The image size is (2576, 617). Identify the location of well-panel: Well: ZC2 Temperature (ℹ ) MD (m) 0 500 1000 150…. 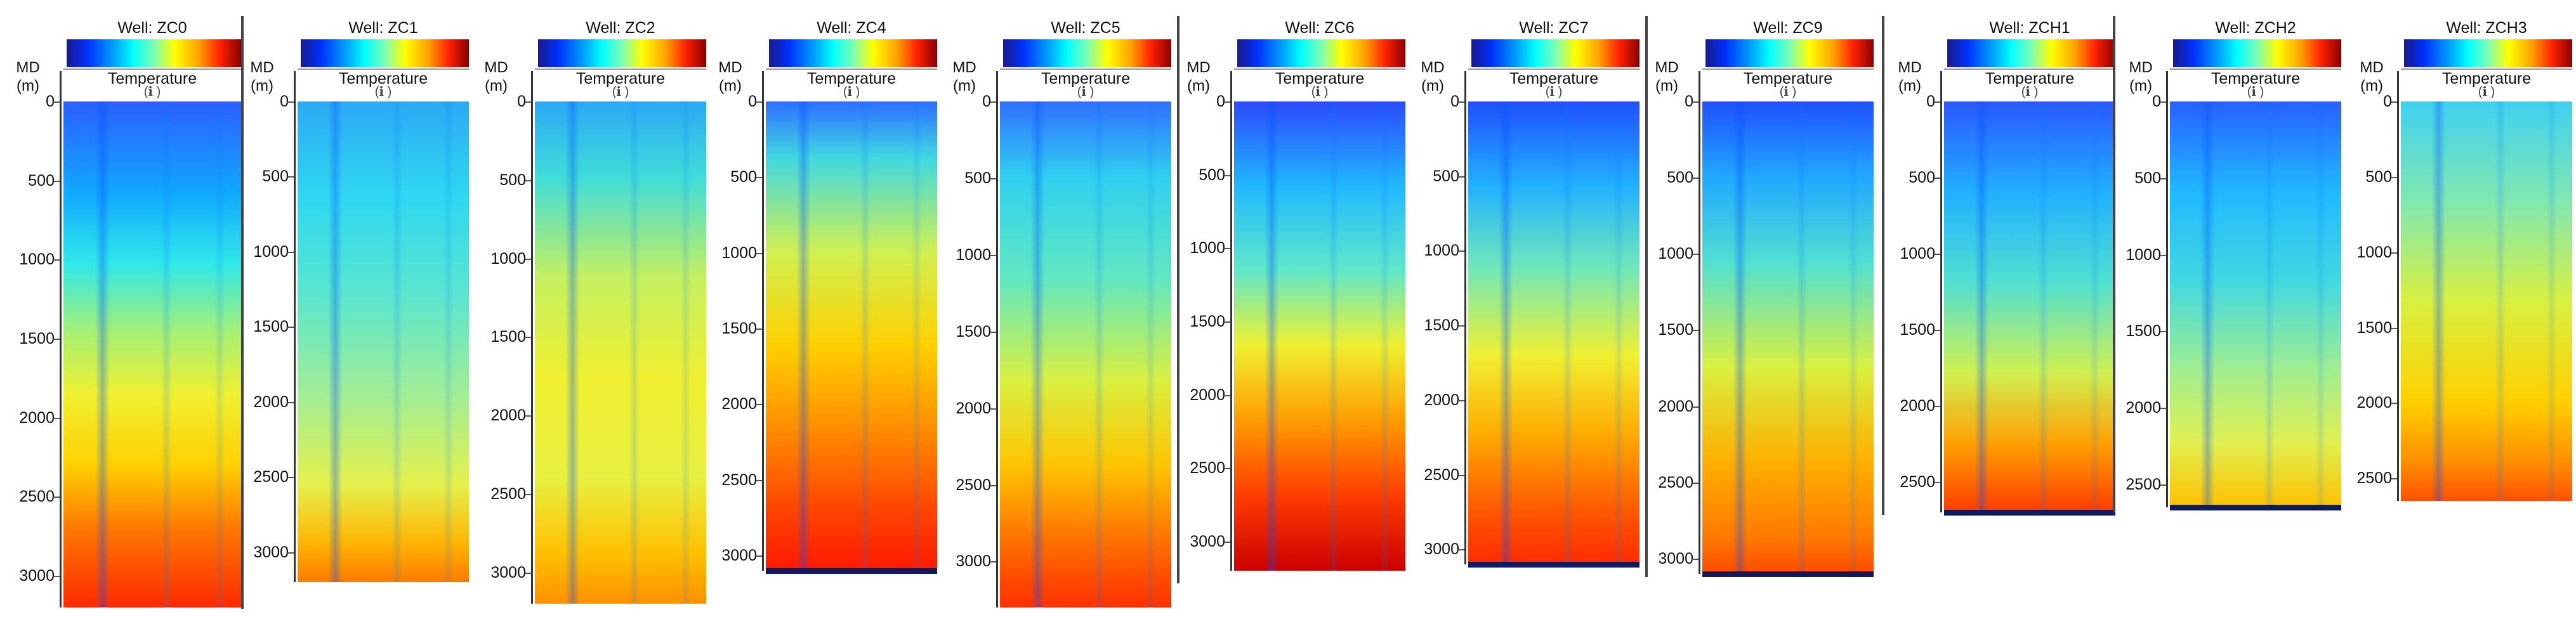
(587, 309).